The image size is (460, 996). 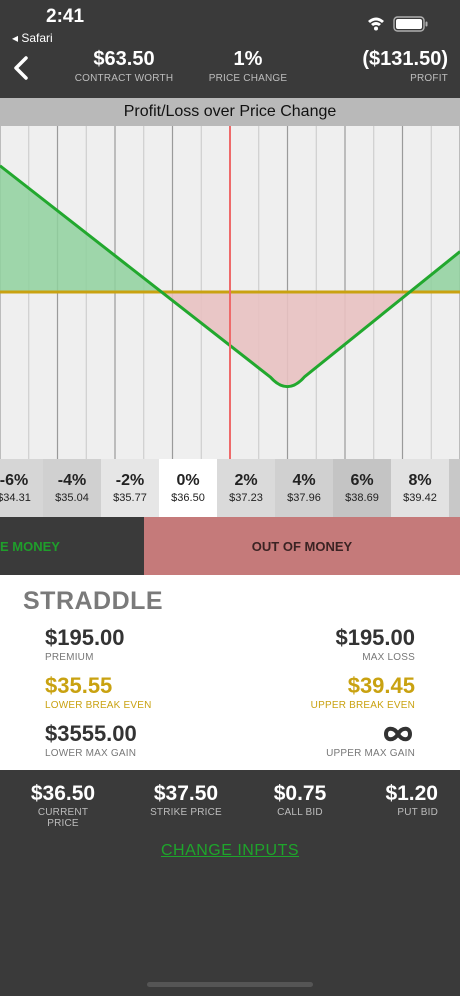 I want to click on call-bid: $0.75 CALL BID, so click(x=300, y=800).